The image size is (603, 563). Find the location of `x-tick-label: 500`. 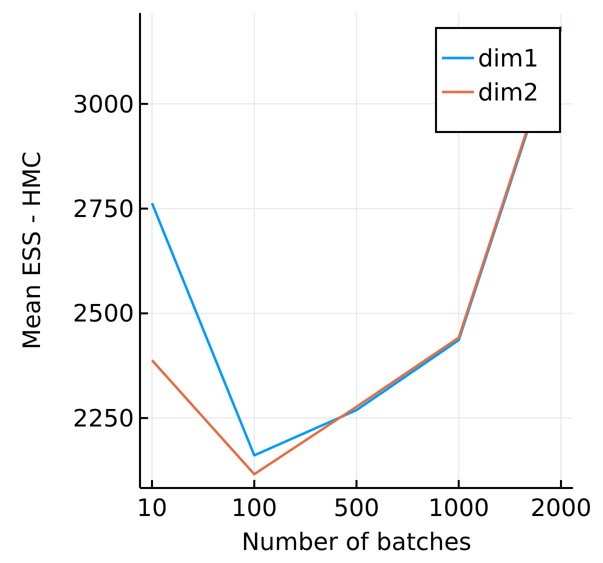

x-tick-label: 500 is located at coordinates (357, 508).